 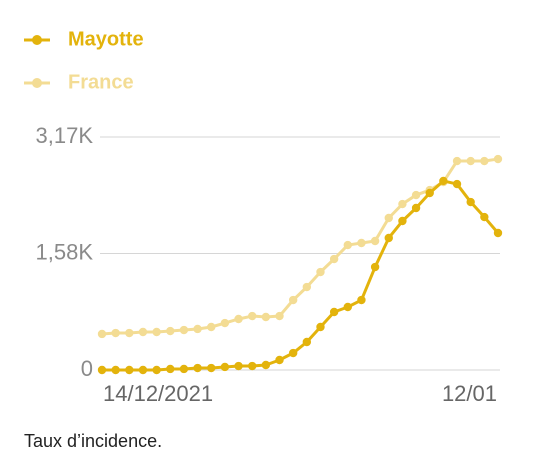 I want to click on legend-label: France, so click(x=101, y=82).